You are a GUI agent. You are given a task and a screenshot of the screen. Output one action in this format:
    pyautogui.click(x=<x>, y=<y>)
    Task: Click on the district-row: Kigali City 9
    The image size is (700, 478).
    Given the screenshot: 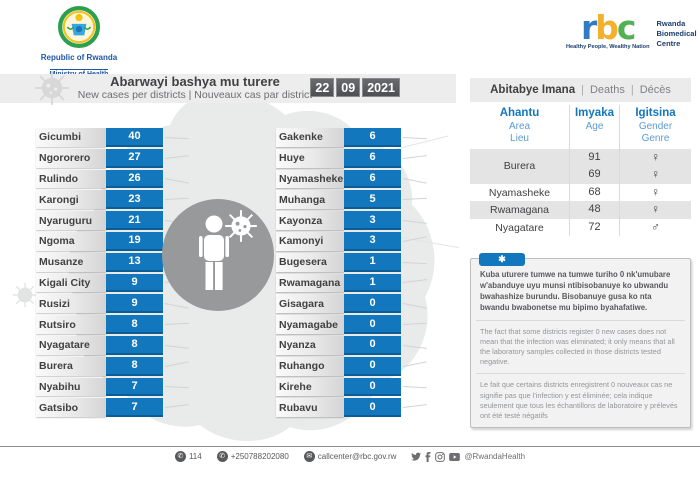 What is the action you would take?
    pyautogui.click(x=112, y=283)
    